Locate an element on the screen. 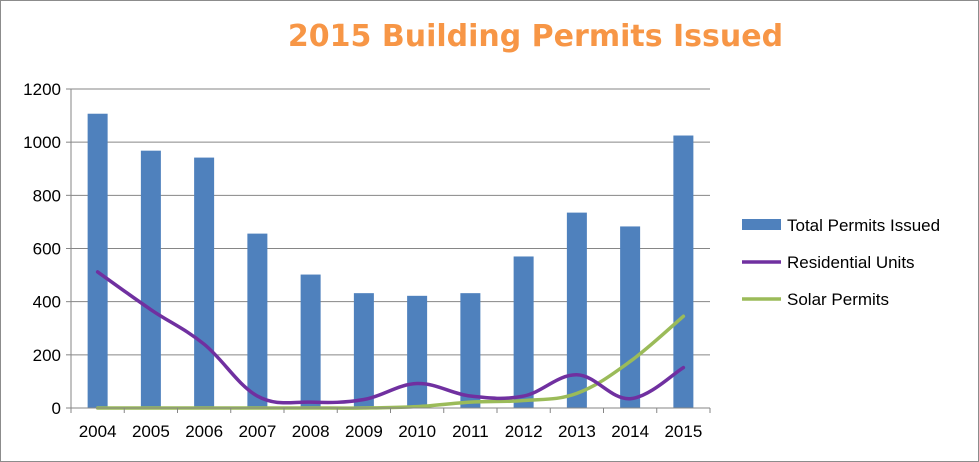 This screenshot has width=979, height=462. bar-2008 is located at coordinates (310, 341).